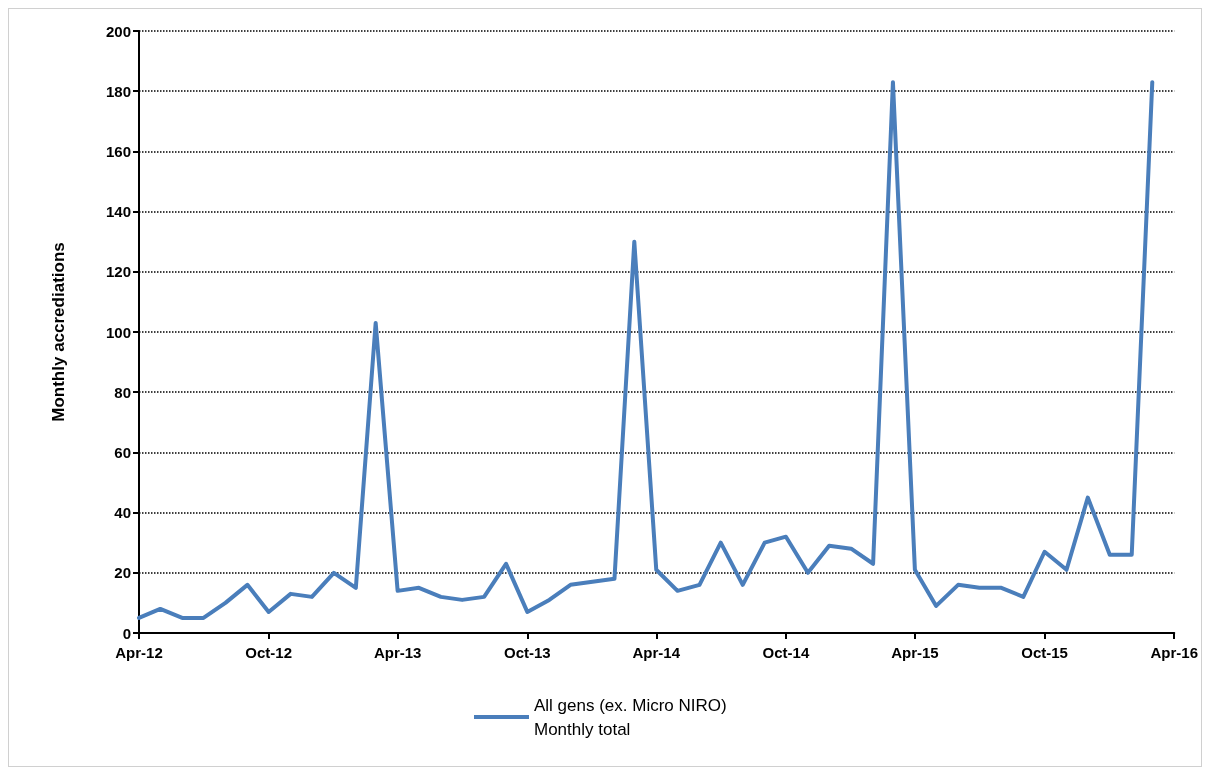  I want to click on y-tick-label: 80, so click(122, 392).